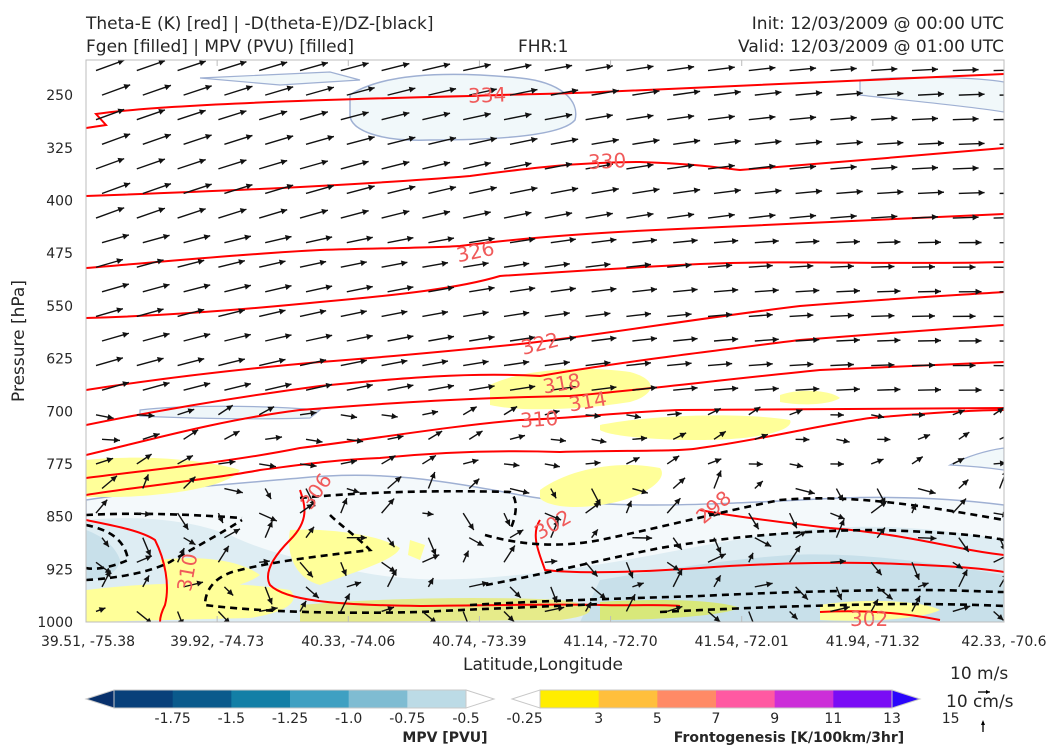 The width and height of the screenshot is (1050, 750). I want to click on title-forecast-hour: FHR:1, so click(543, 47).